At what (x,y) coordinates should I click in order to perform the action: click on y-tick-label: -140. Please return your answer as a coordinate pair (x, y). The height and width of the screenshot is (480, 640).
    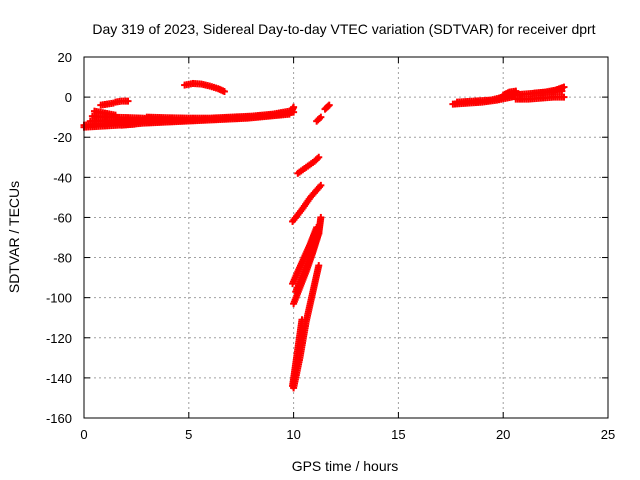
    Looking at the image, I should click on (59, 378).